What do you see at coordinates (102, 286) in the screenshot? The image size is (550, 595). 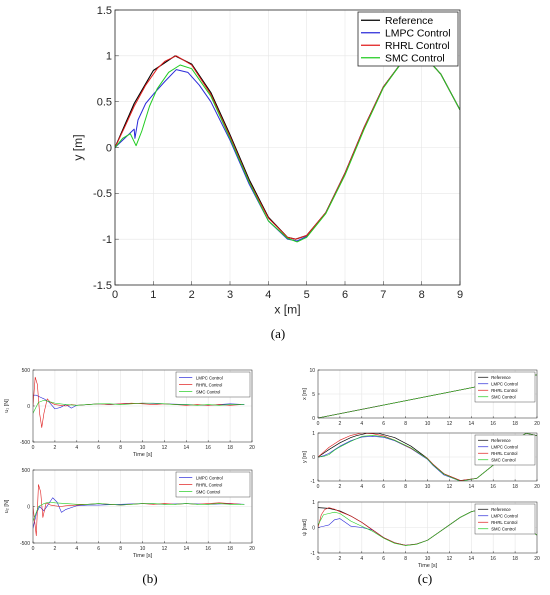 I see `y-tick-label: -1.5` at bounding box center [102, 286].